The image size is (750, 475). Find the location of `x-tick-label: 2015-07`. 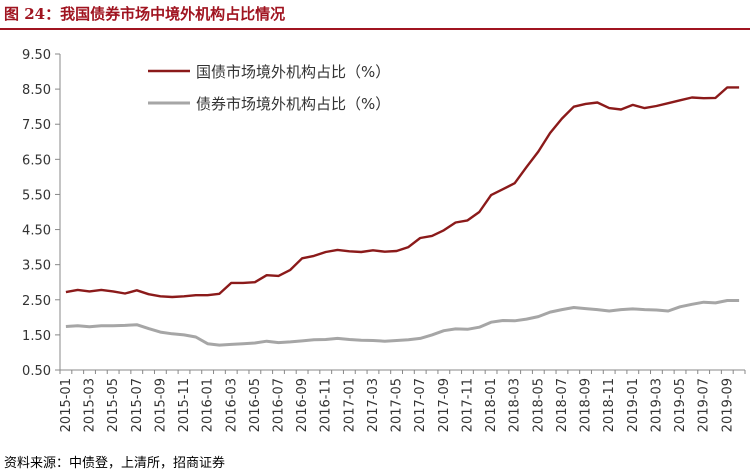

x-tick-label: 2015-07 is located at coordinates (137, 405).